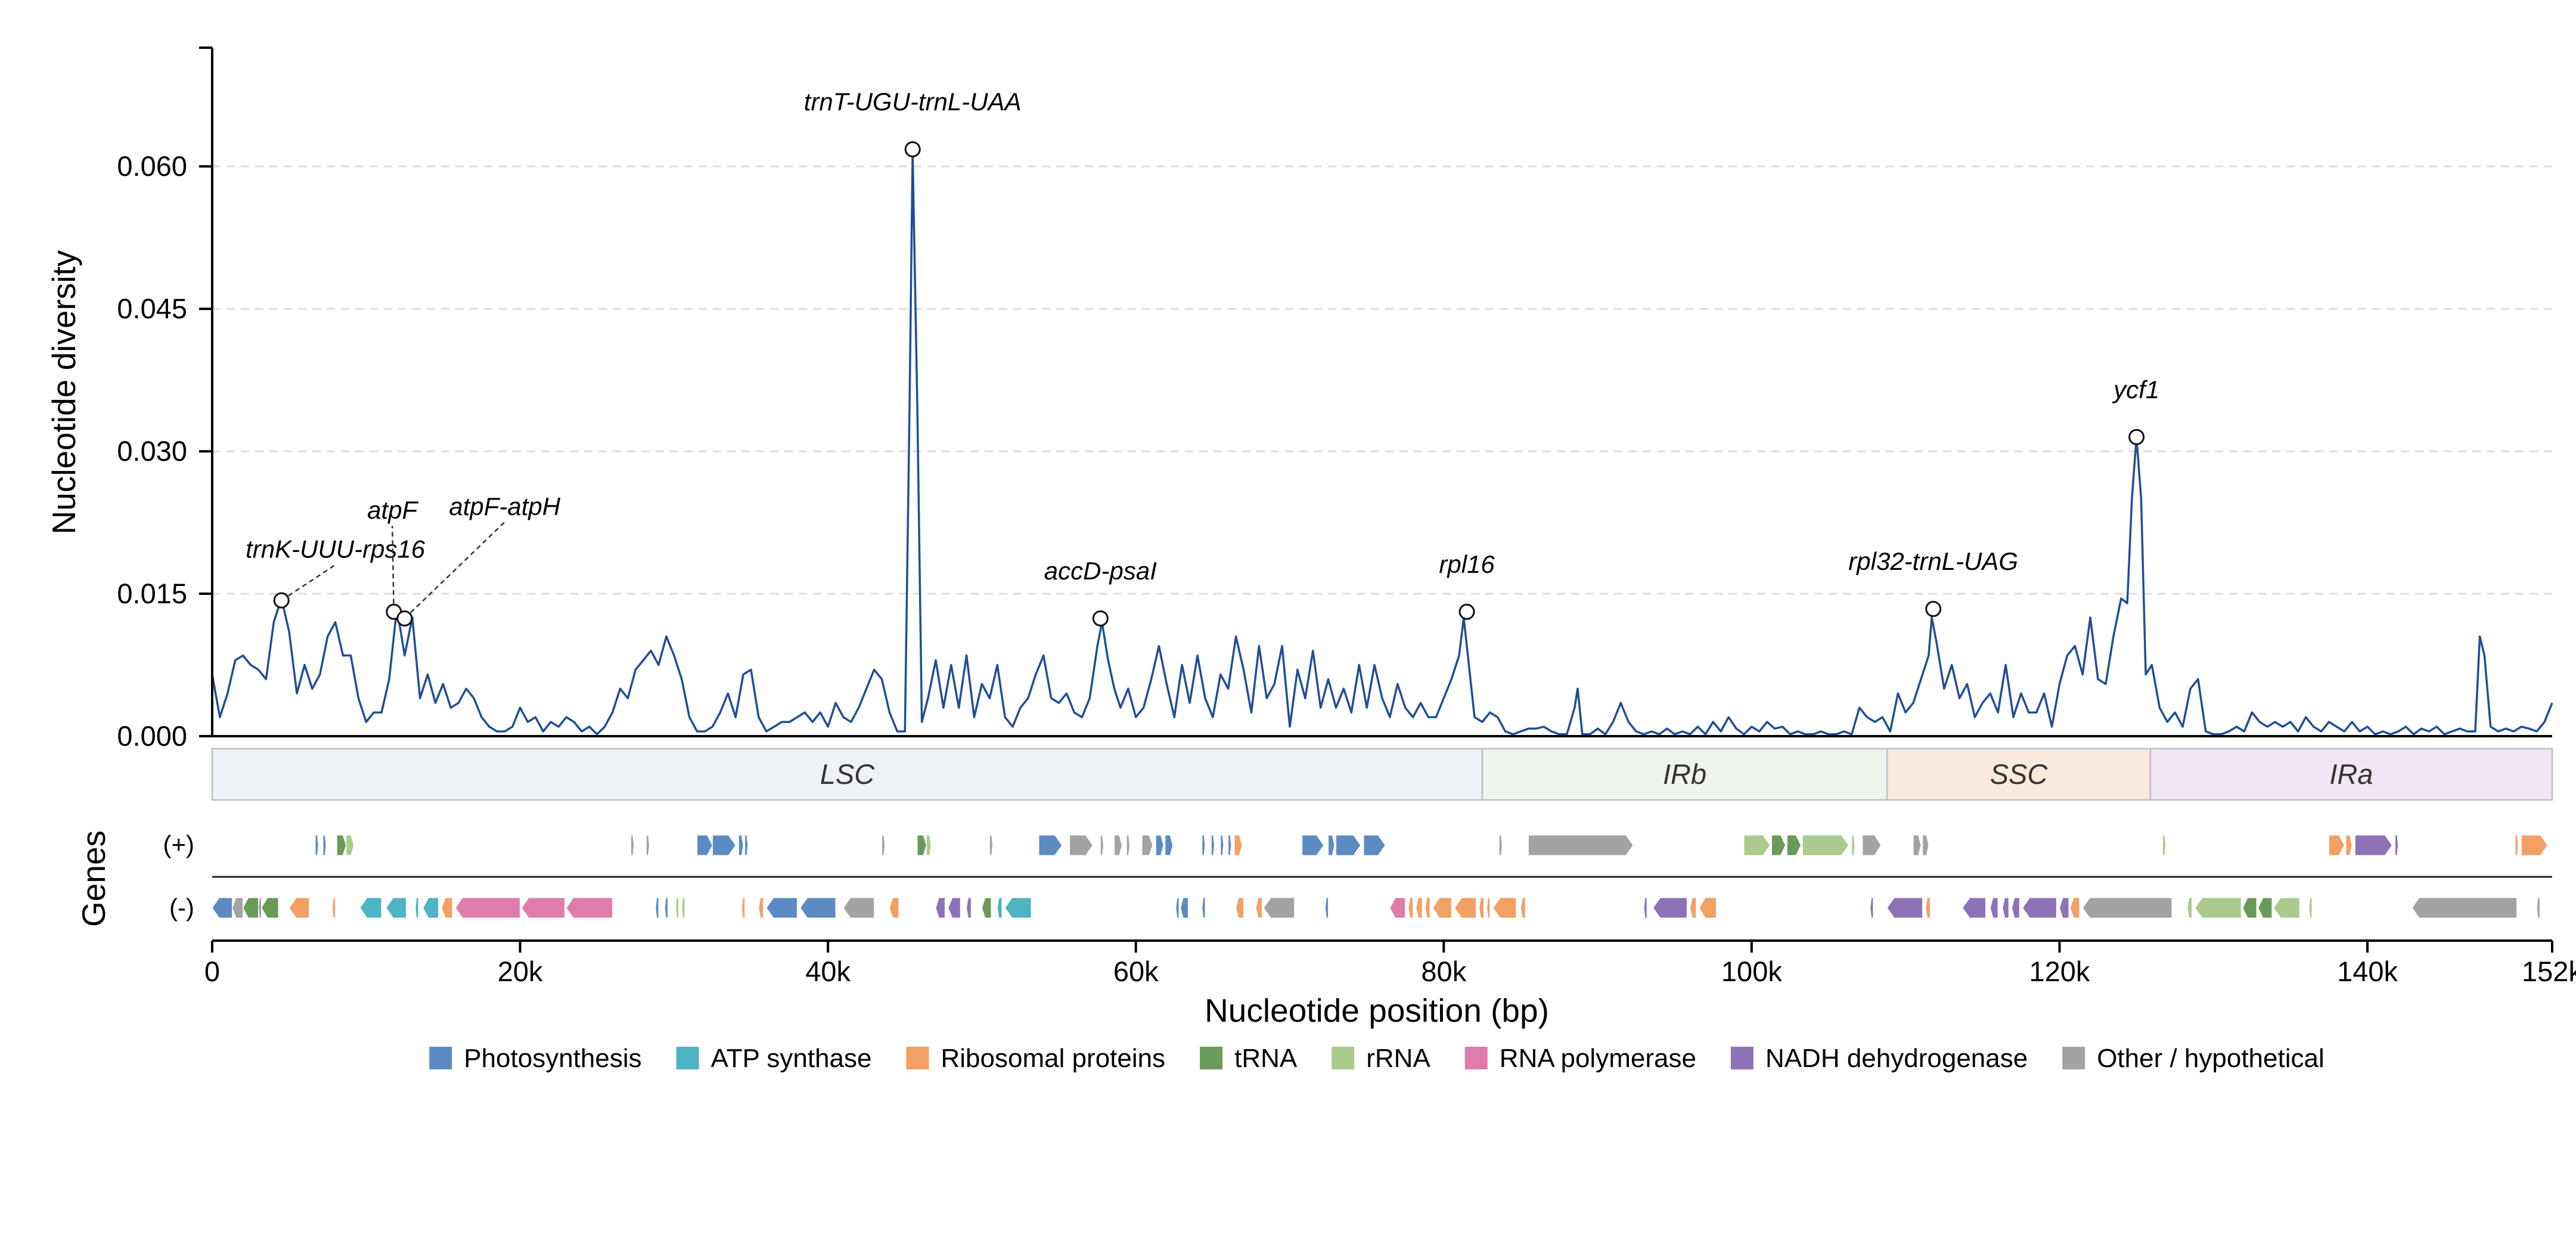 The width and height of the screenshot is (2576, 1253). I want to click on region-irb, so click(1685, 774).